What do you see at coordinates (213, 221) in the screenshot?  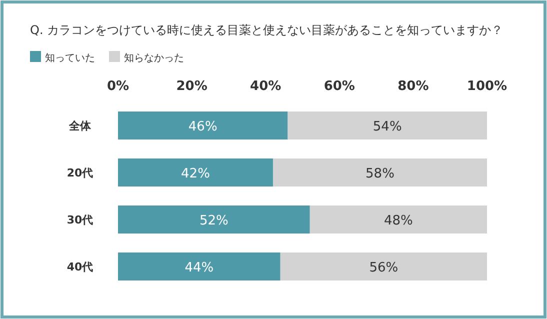 I see `value-label: 52%` at bounding box center [213, 221].